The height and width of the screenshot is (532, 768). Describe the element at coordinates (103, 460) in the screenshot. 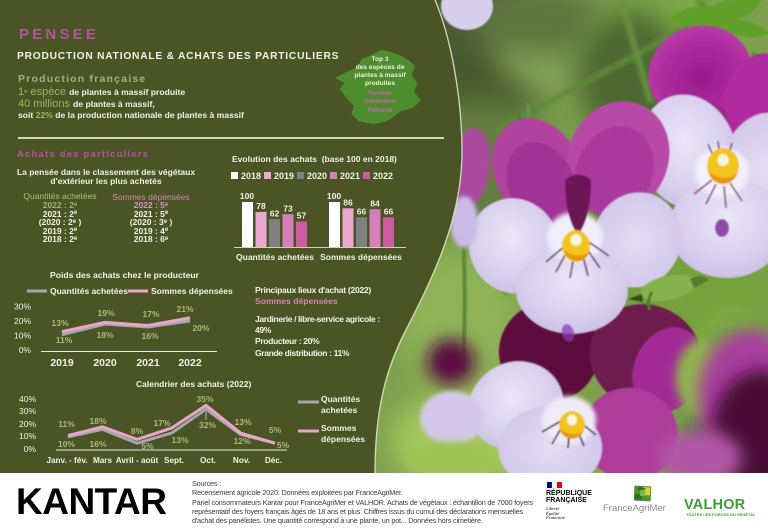

I see `svg-text: Mars` at that location.